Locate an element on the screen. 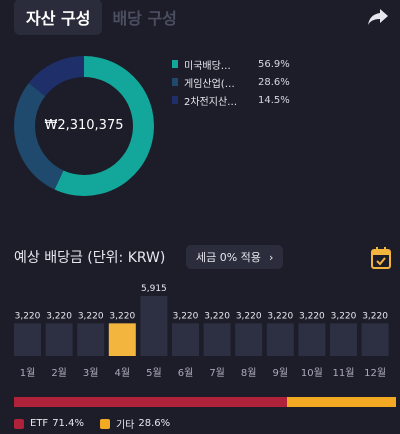 The height and width of the screenshot is (434, 400). breakdown-label: ETF is located at coordinates (39, 423).